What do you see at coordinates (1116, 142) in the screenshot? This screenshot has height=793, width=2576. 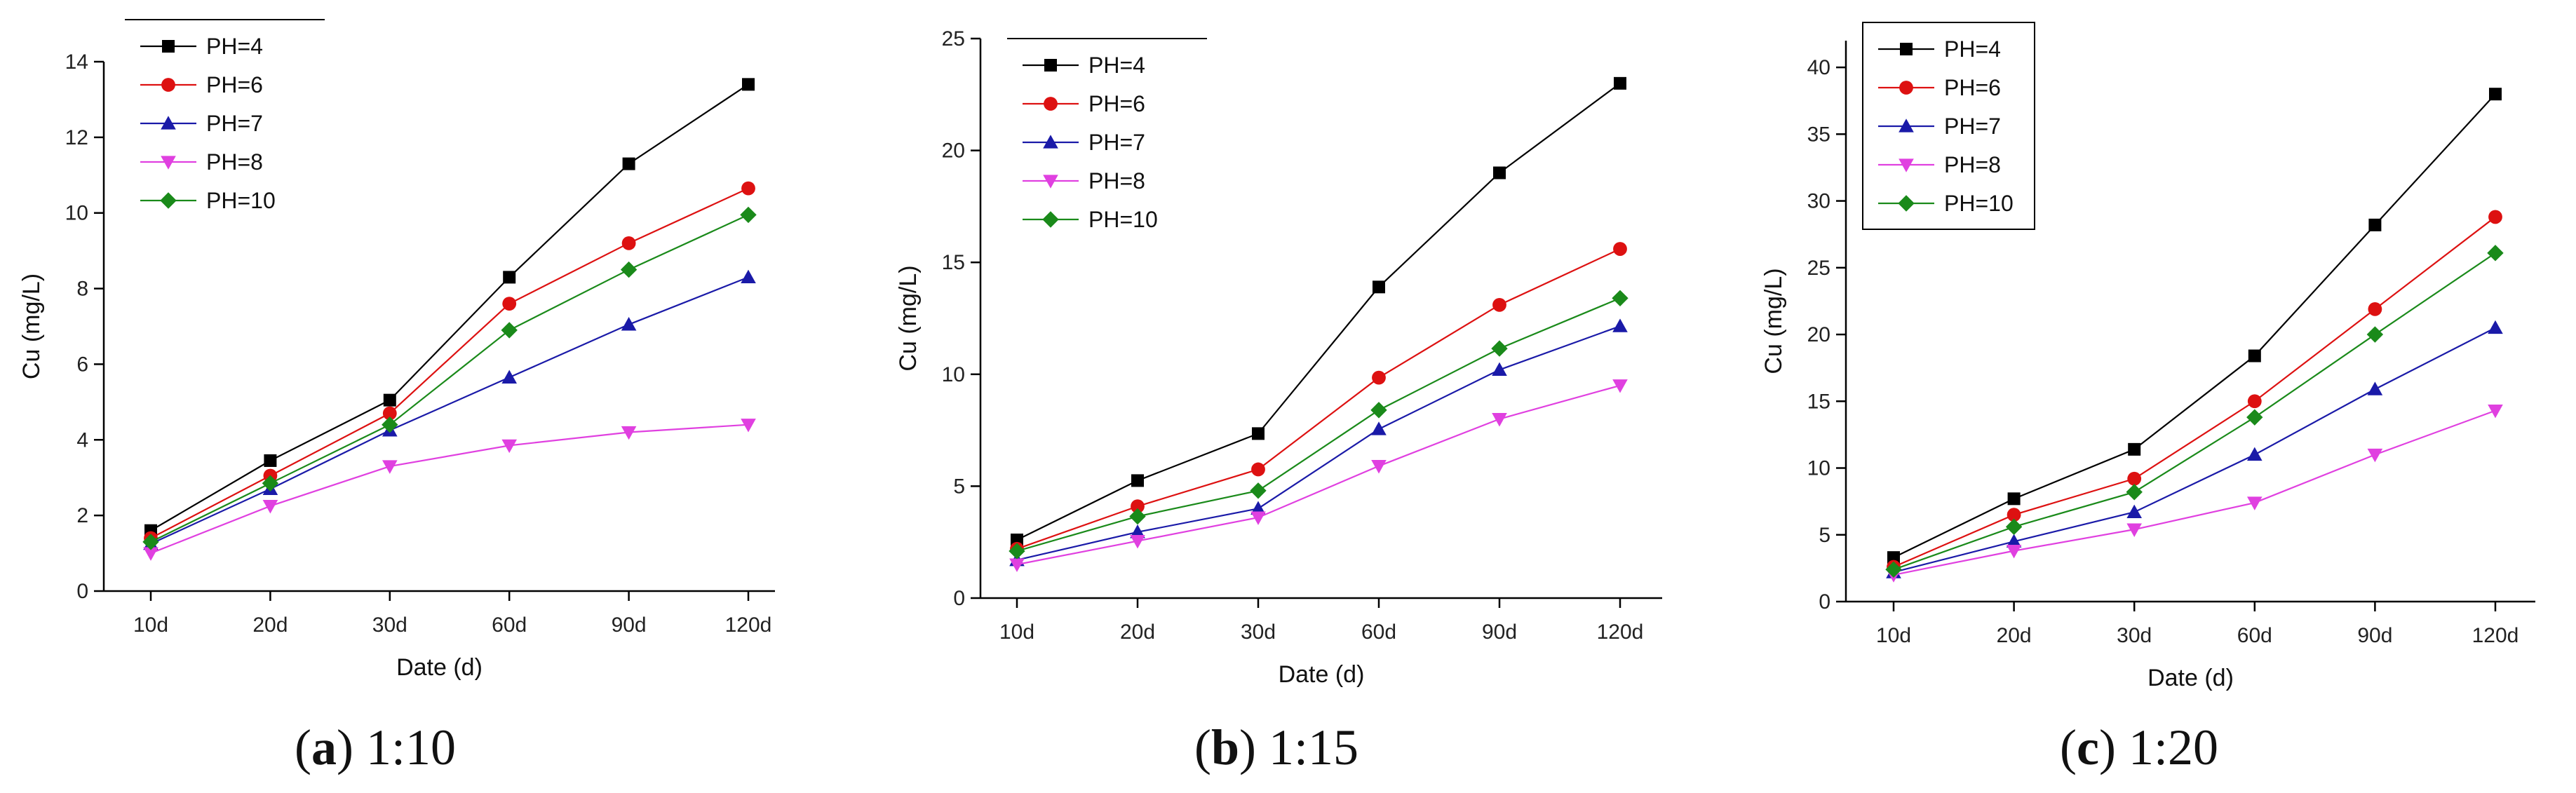 I see `legend-label: PH=7` at bounding box center [1116, 142].